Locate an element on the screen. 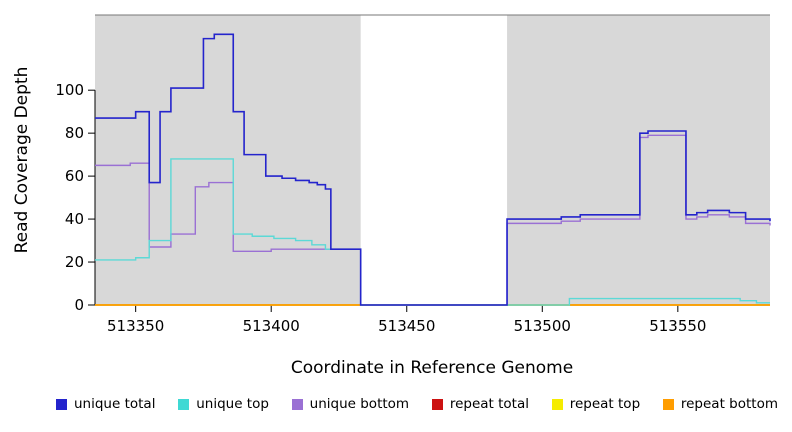 This screenshot has height=432, width=792. legend-label: unique top is located at coordinates (232, 404).